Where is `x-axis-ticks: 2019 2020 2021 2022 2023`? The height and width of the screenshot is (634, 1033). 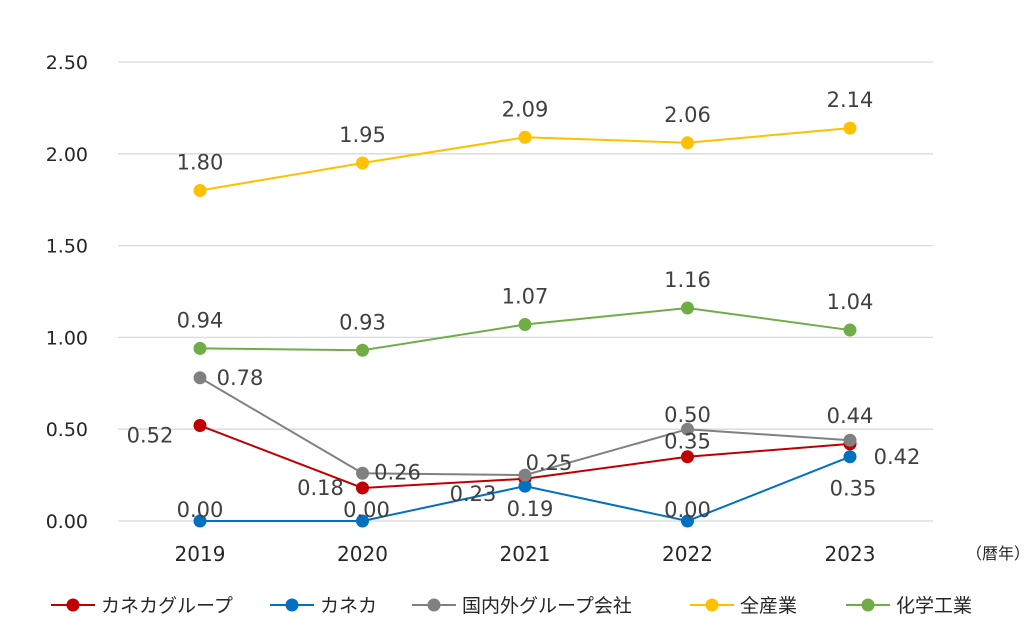 x-axis-ticks: 2019 2020 2021 2022 2023 is located at coordinates (525, 554).